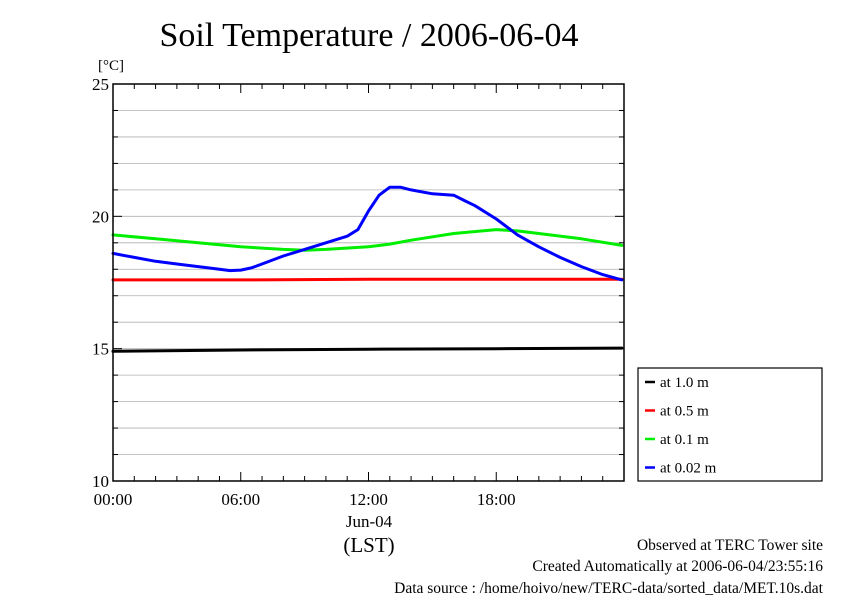 The image size is (842, 595). What do you see at coordinates (240, 499) in the screenshot?
I see `x-tick-label: 06:00` at bounding box center [240, 499].